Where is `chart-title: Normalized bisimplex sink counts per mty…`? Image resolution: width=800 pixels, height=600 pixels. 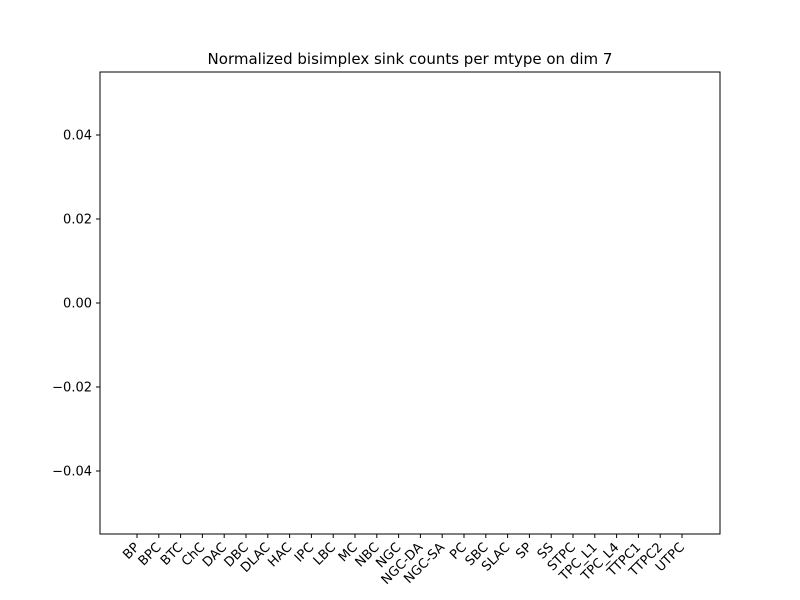
chart-title: Normalized bisimplex sink counts per mty… is located at coordinates (410, 59).